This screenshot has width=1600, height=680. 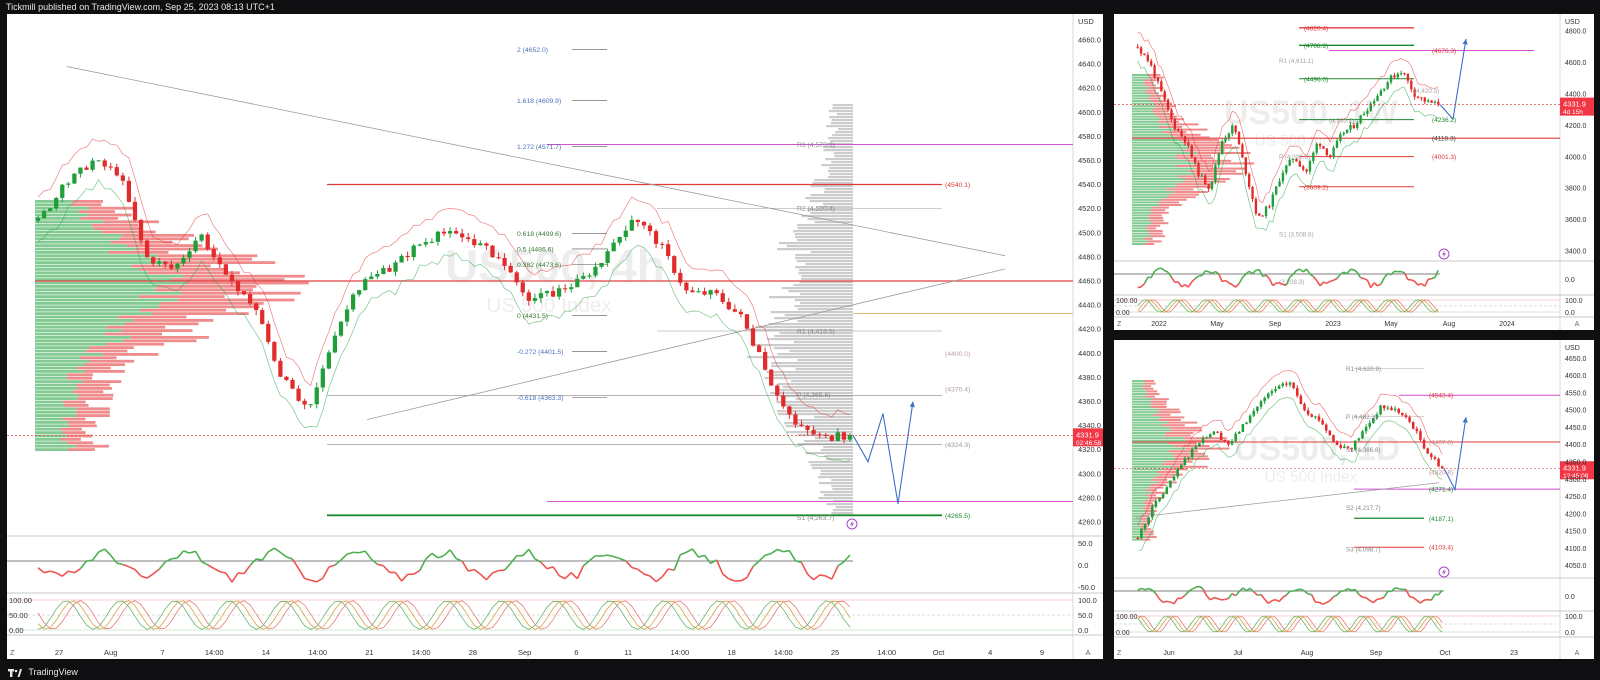 What do you see at coordinates (1576, 480) in the screenshot?
I see `y-tick-label: 4300.0` at bounding box center [1576, 480].